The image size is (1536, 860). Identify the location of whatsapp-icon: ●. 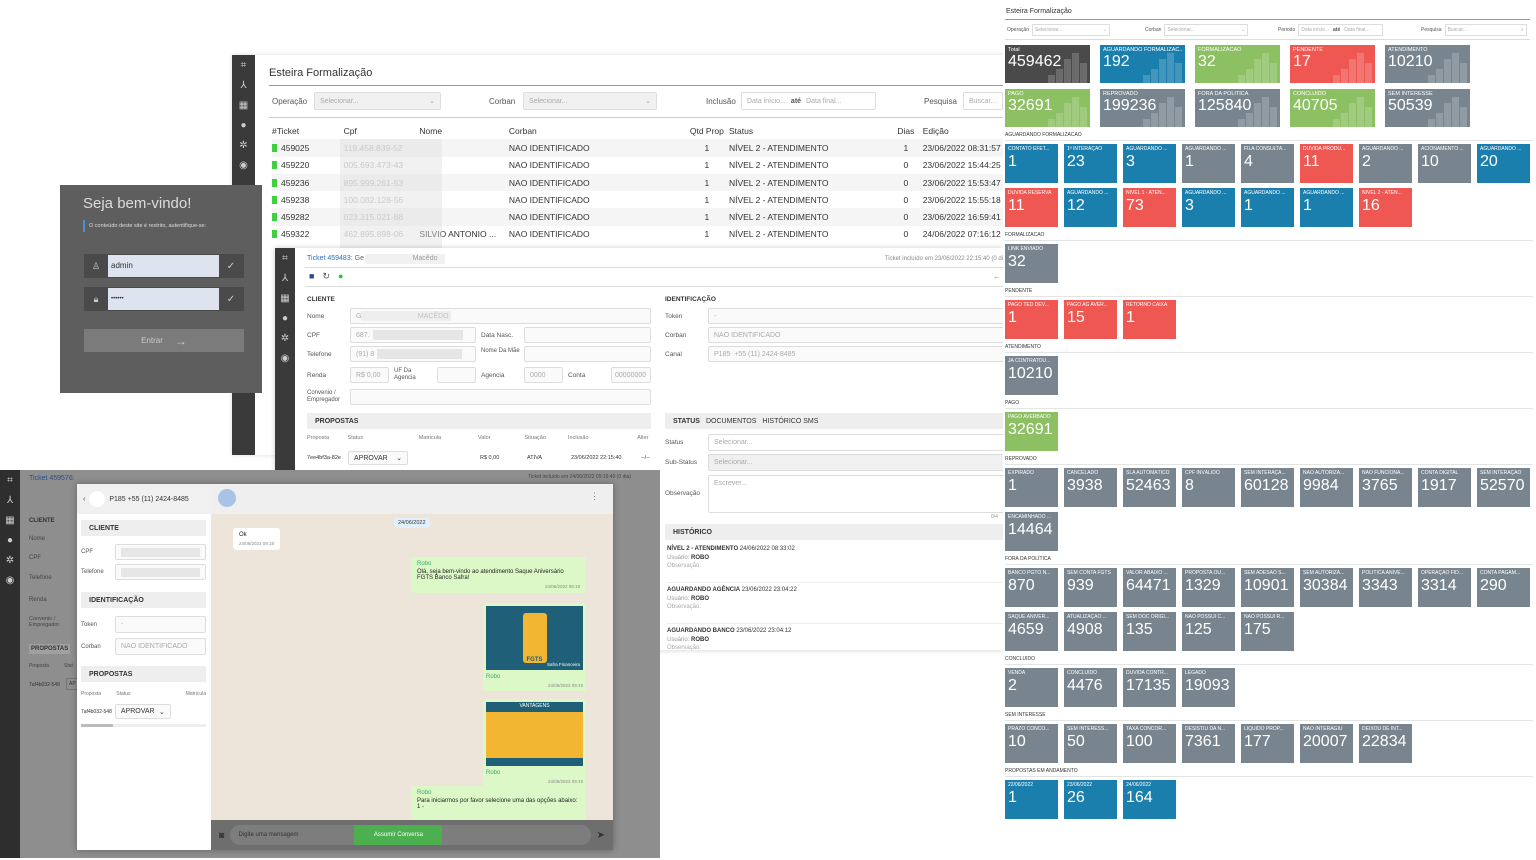
(340, 276).